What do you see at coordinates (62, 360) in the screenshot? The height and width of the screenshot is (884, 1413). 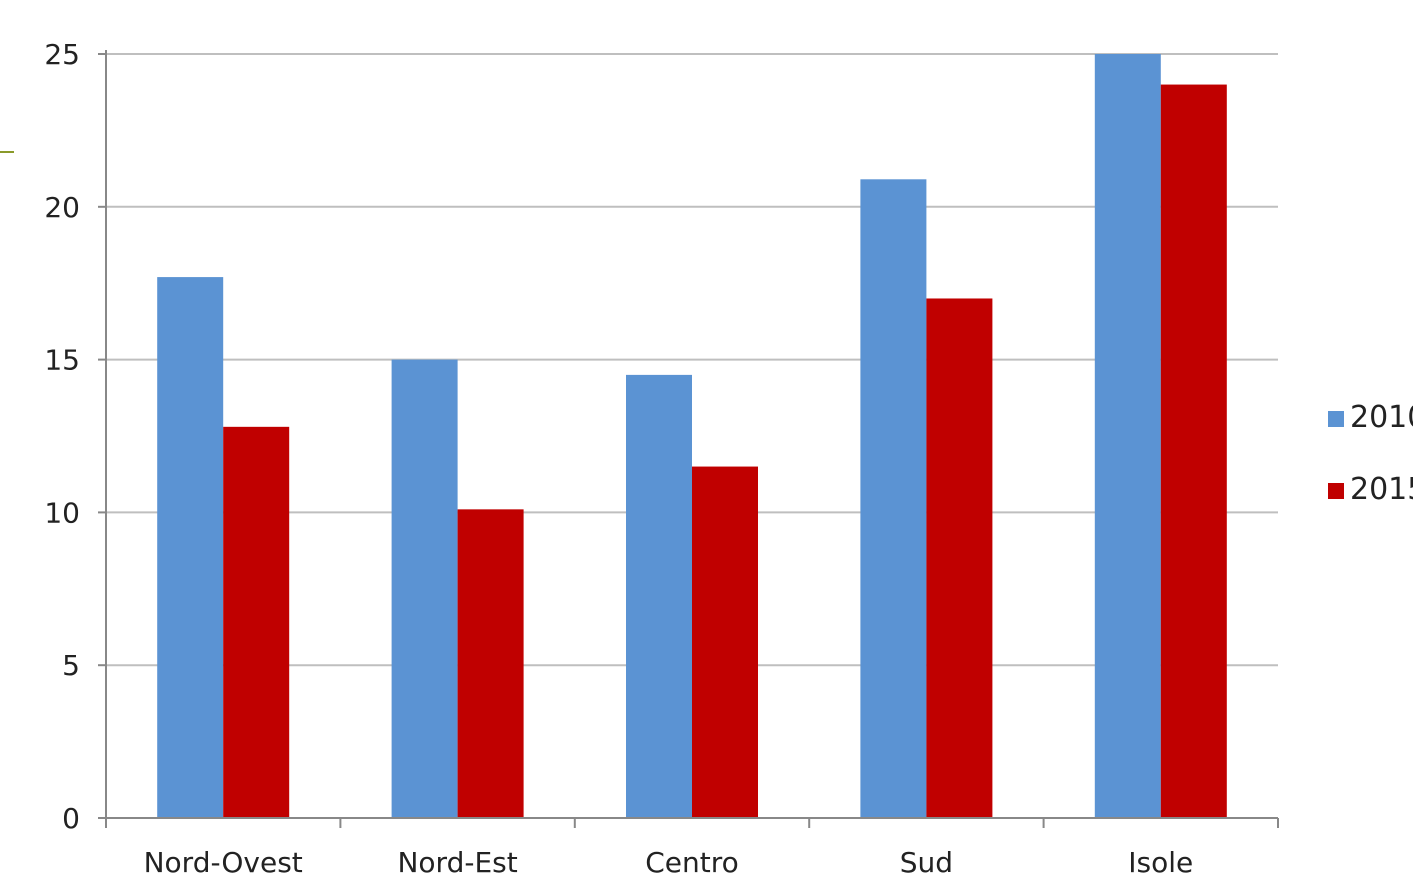 I see `y-tick-label: 15` at bounding box center [62, 360].